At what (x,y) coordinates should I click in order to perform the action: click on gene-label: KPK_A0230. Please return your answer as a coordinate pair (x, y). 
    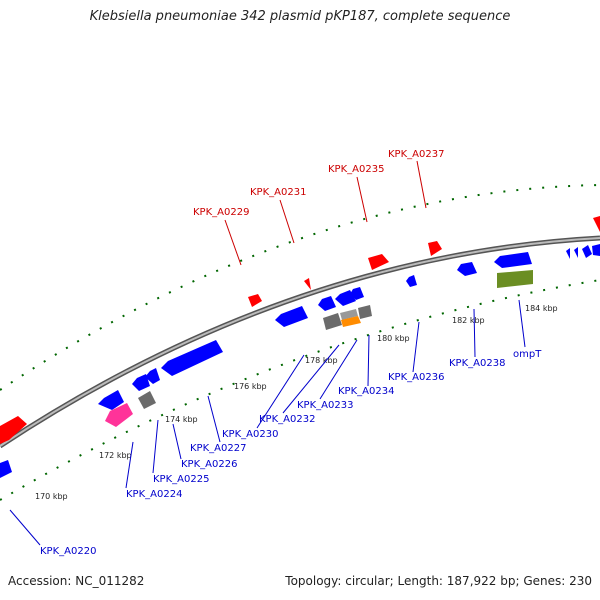
    Looking at the image, I should click on (250, 434).